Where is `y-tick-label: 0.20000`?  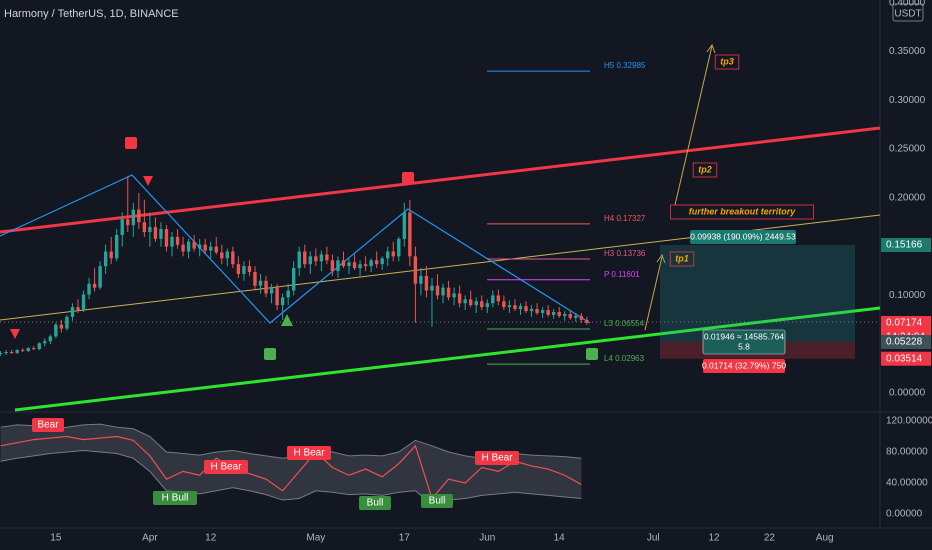
y-tick-label: 0.20000 is located at coordinates (907, 197).